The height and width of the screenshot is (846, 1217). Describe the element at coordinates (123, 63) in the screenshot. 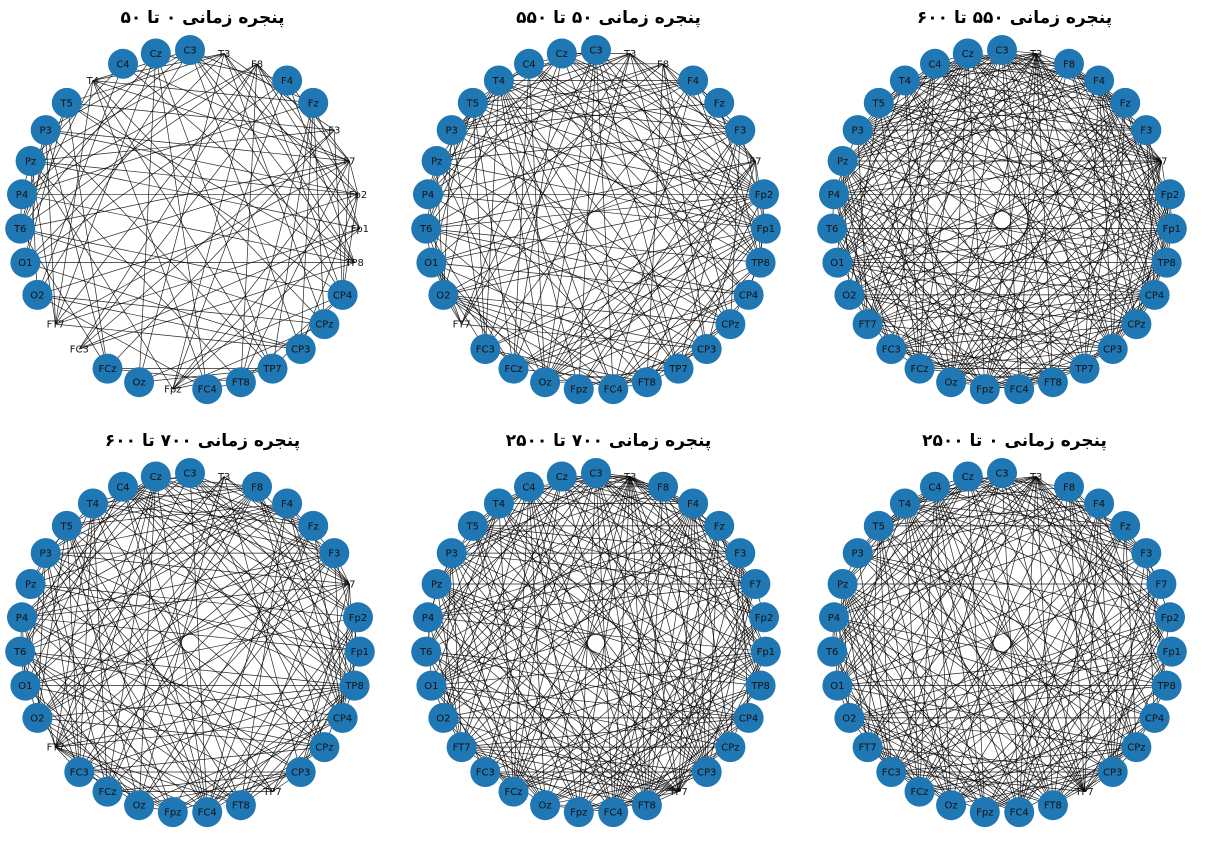

I see `node-marker-C4` at that location.